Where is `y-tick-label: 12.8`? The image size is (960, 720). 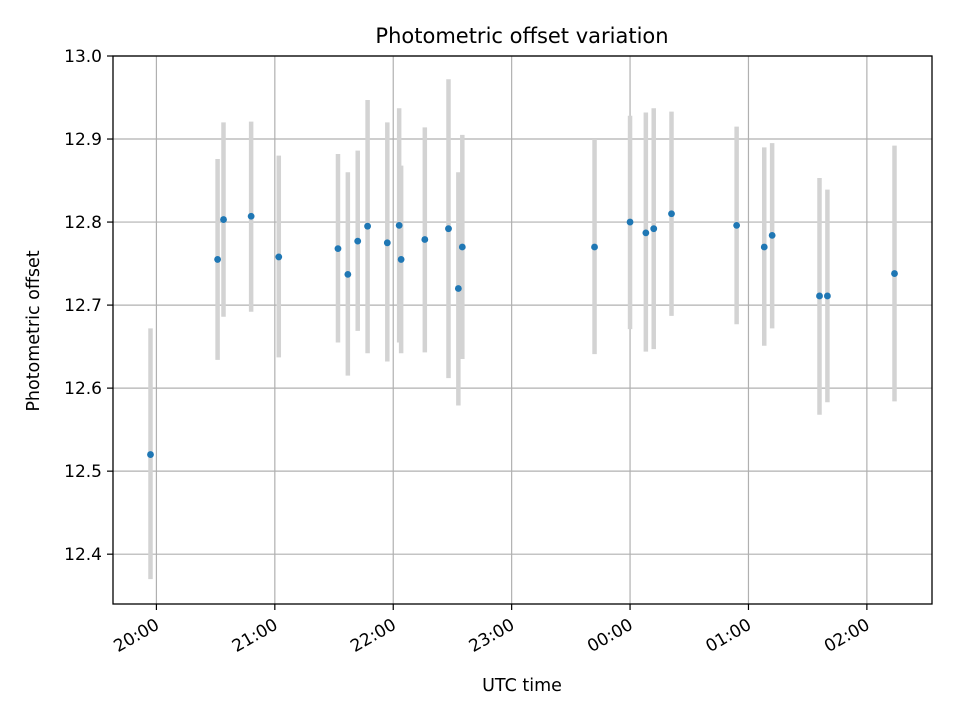 y-tick-label: 12.8 is located at coordinates (83, 223).